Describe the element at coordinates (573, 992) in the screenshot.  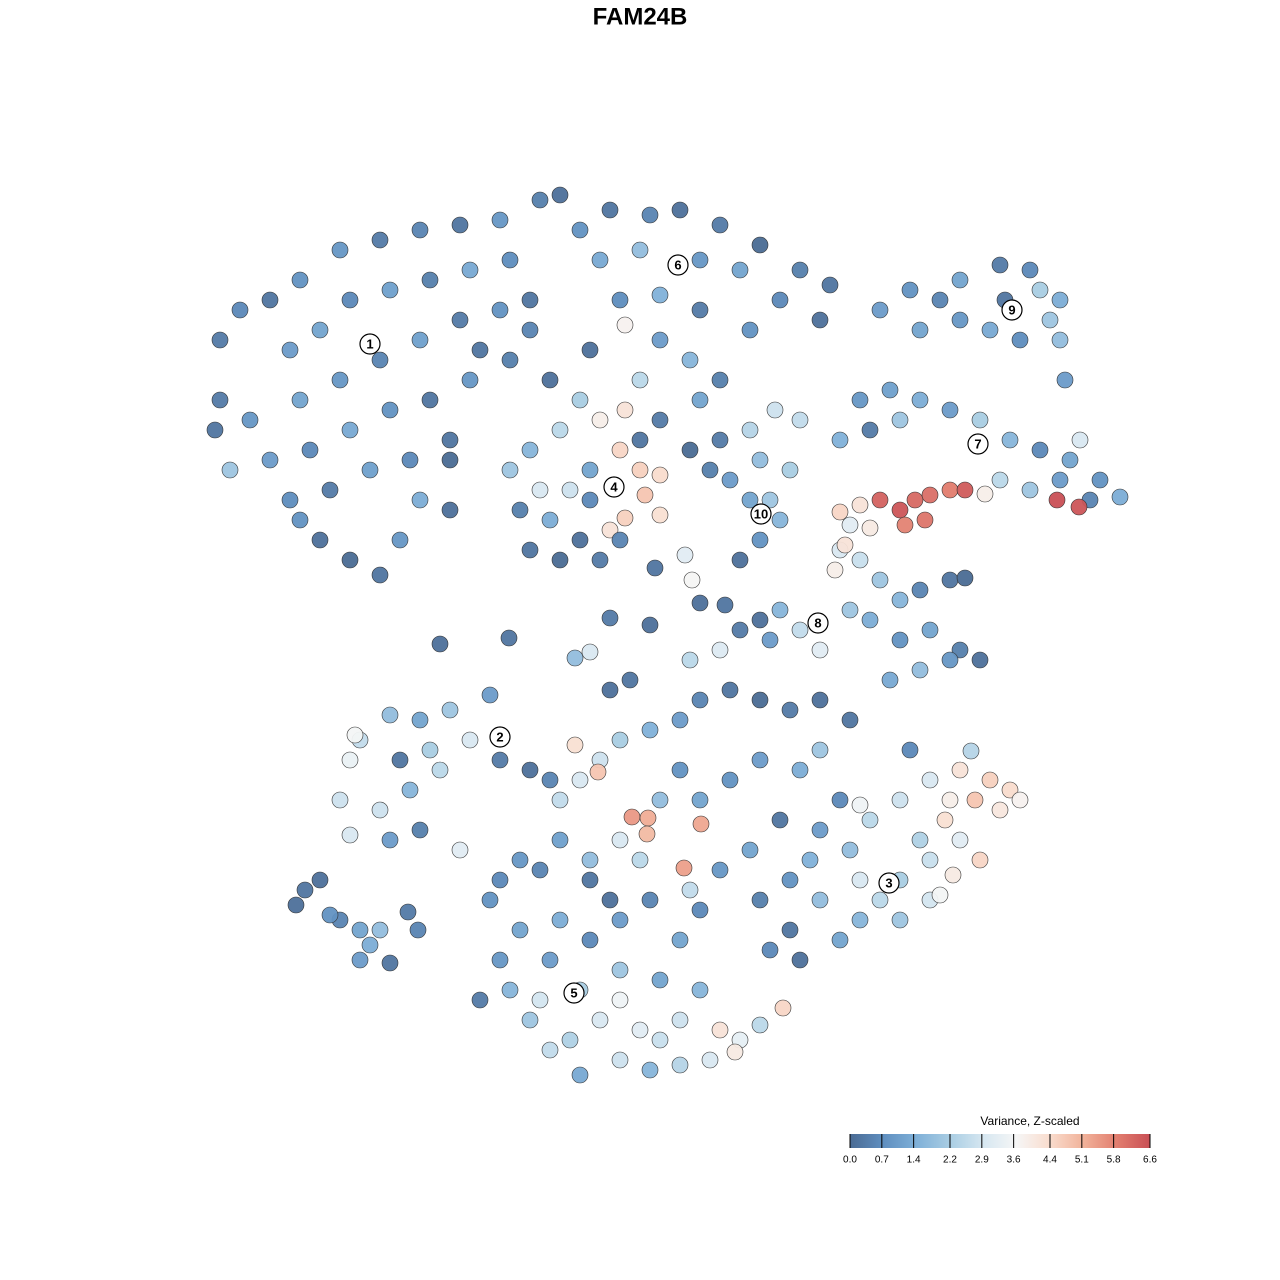
I see `cluster-label: 5` at that location.